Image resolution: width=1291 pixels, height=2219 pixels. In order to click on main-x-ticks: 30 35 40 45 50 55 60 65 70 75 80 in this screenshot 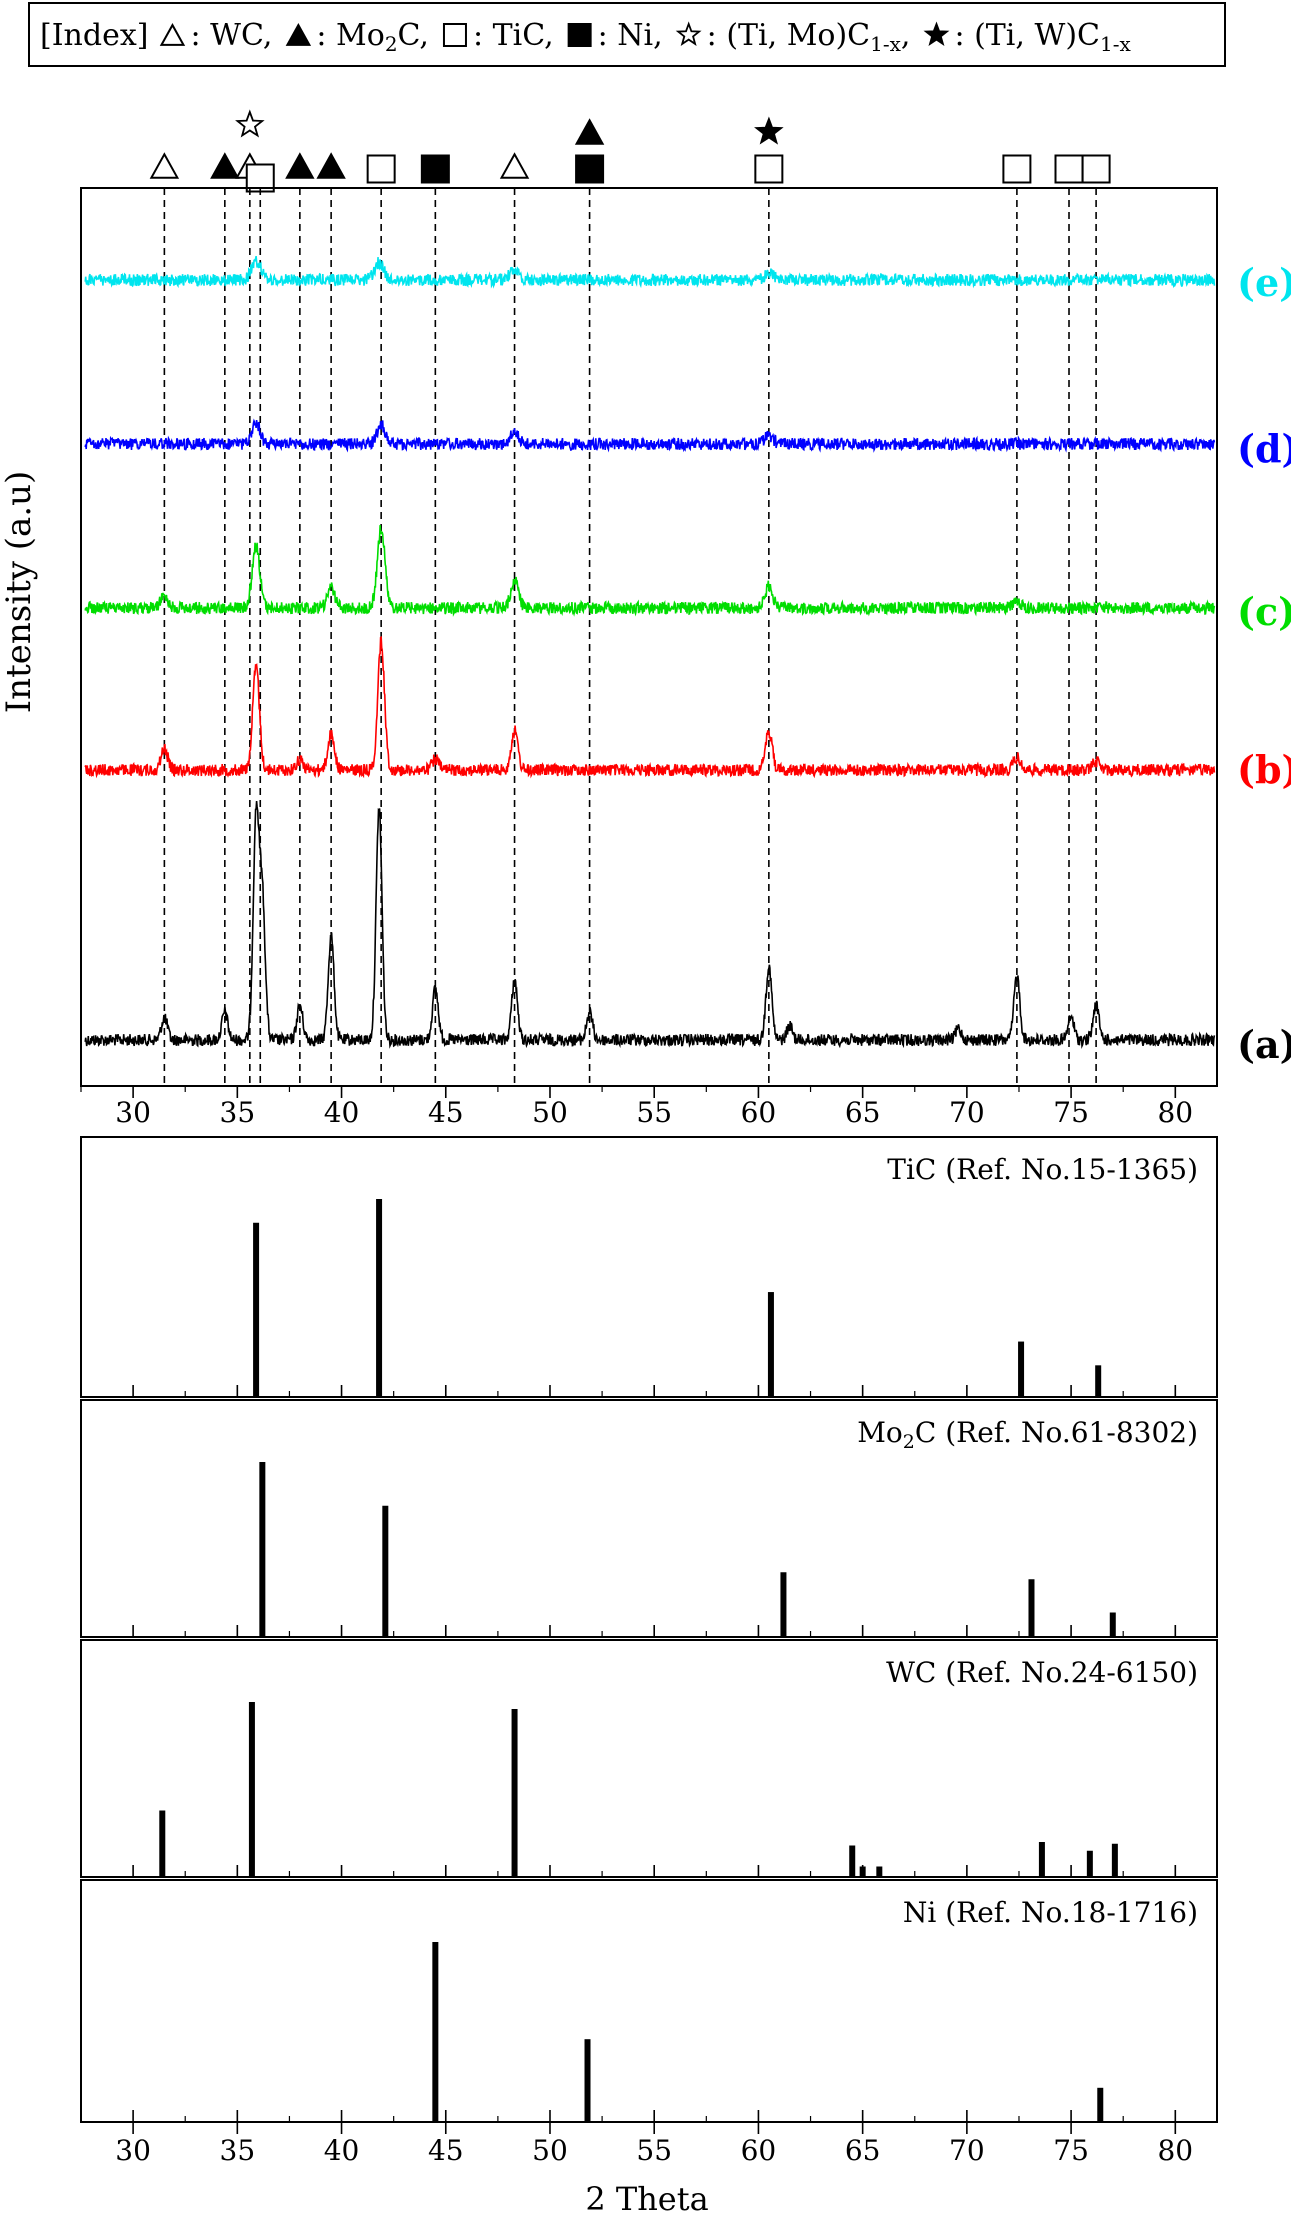, I will do `click(637, 1107)`.